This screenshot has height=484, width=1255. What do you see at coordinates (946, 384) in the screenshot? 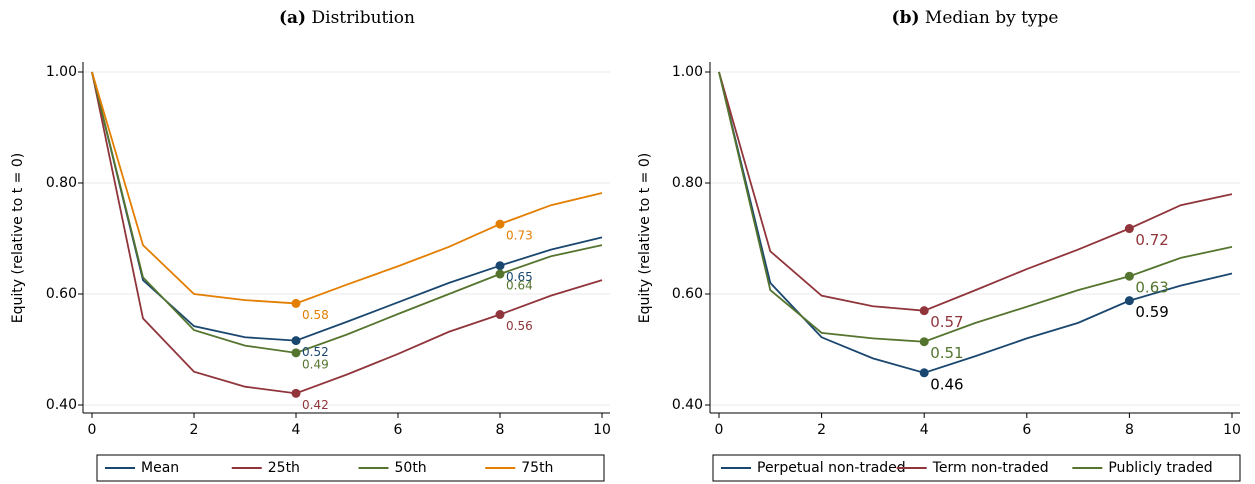
I see `value-label: 0.46` at bounding box center [946, 384].